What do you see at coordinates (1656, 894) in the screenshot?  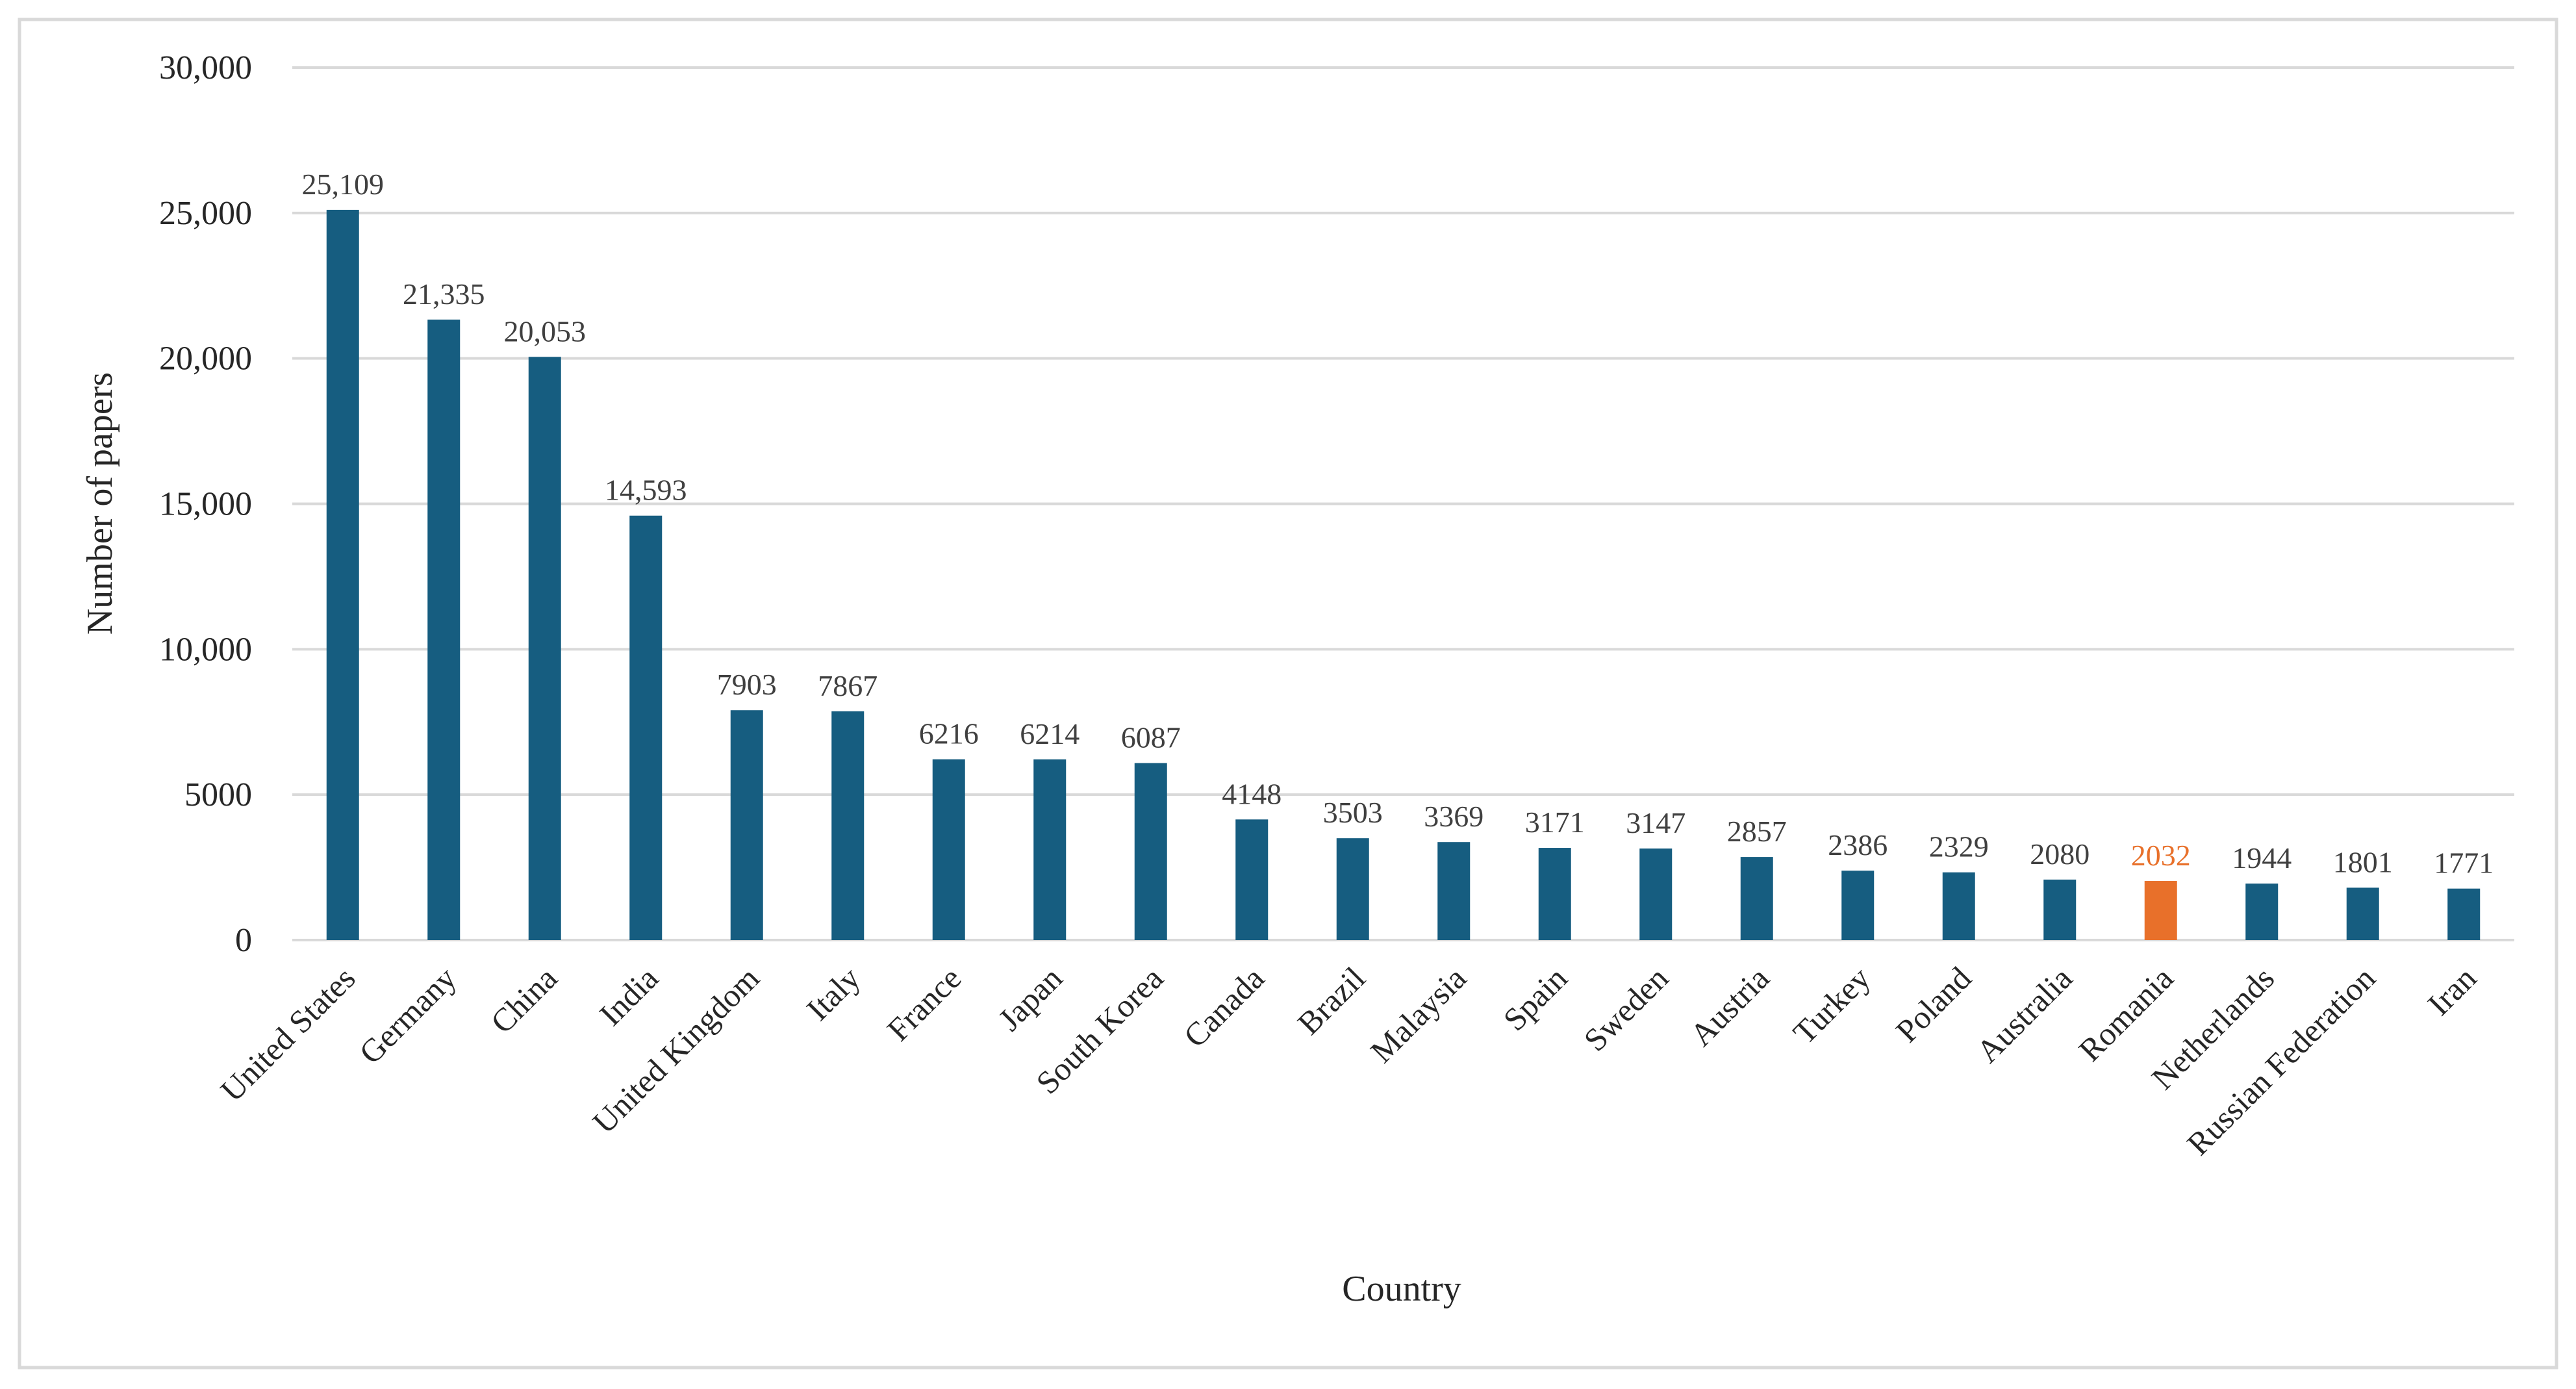 I see `bar-sweden` at bounding box center [1656, 894].